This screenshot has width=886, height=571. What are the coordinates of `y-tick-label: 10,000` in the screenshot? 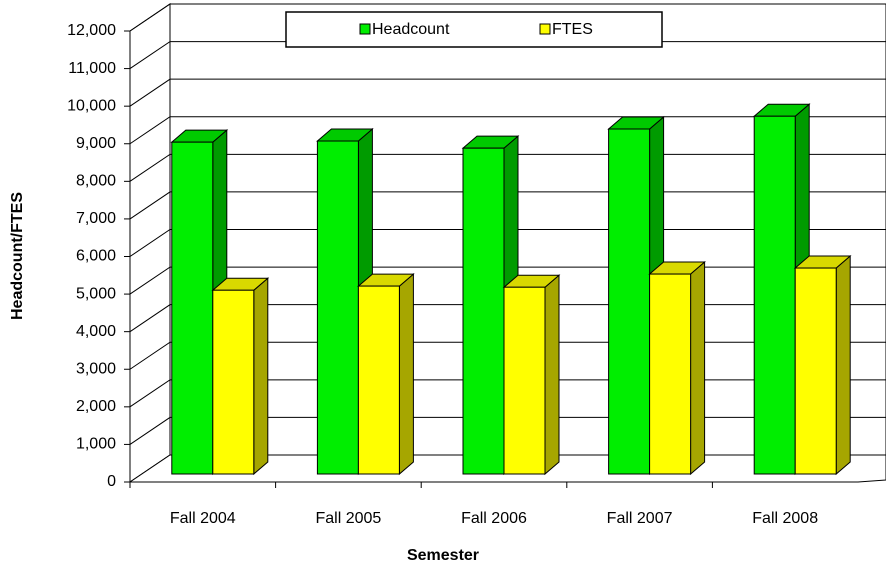 It's located at (91, 105).